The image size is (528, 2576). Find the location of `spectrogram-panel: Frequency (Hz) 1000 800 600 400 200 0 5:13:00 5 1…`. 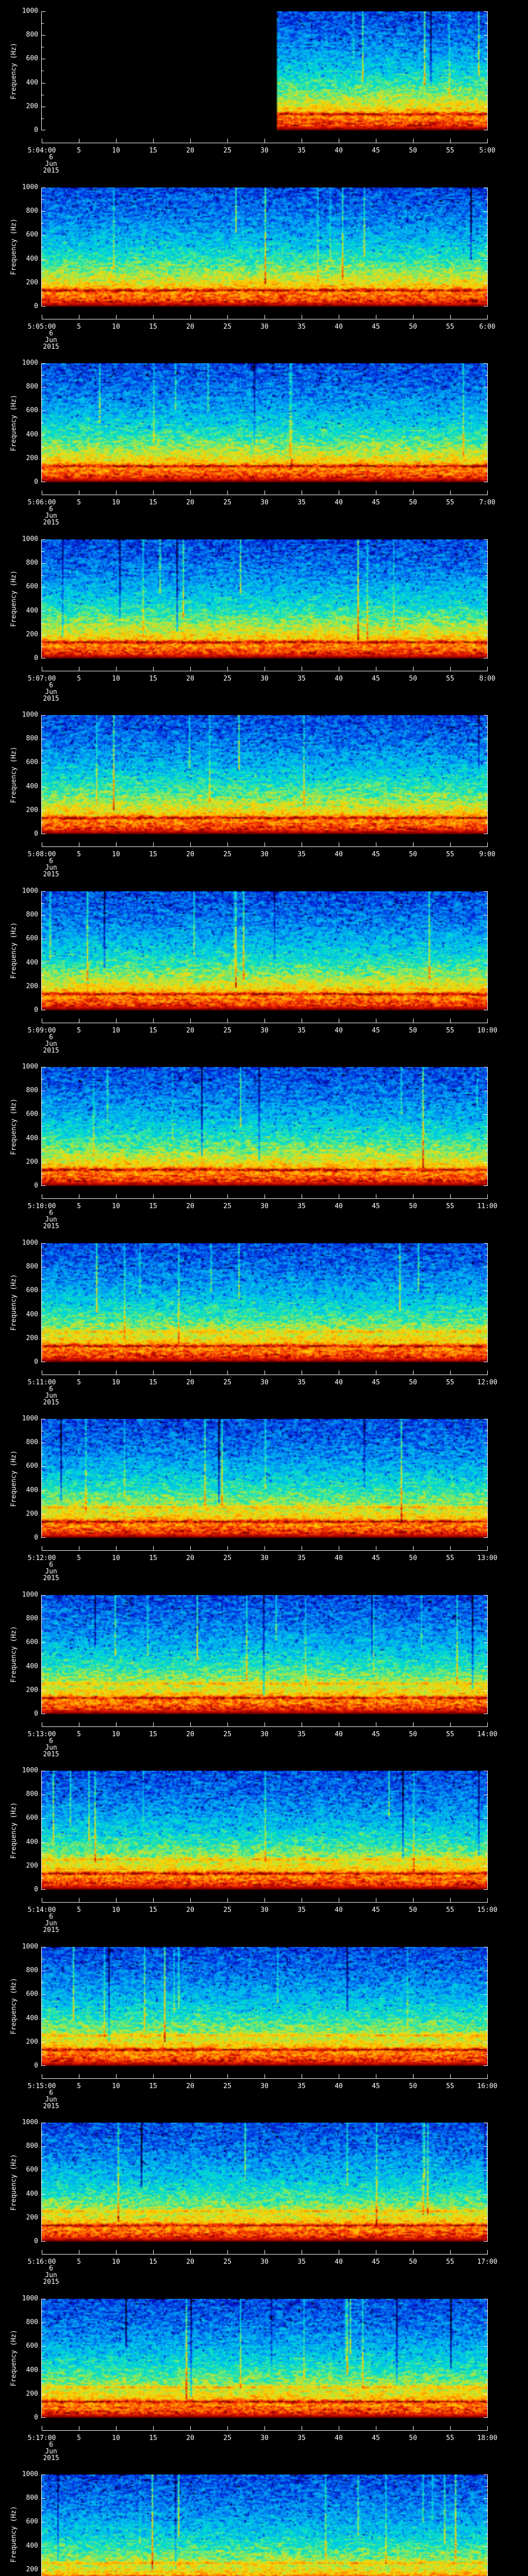

spectrogram-panel: Frequency (Hz) 1000 800 600 400 200 0 5:13:00 5 1… is located at coordinates (264, 1681).